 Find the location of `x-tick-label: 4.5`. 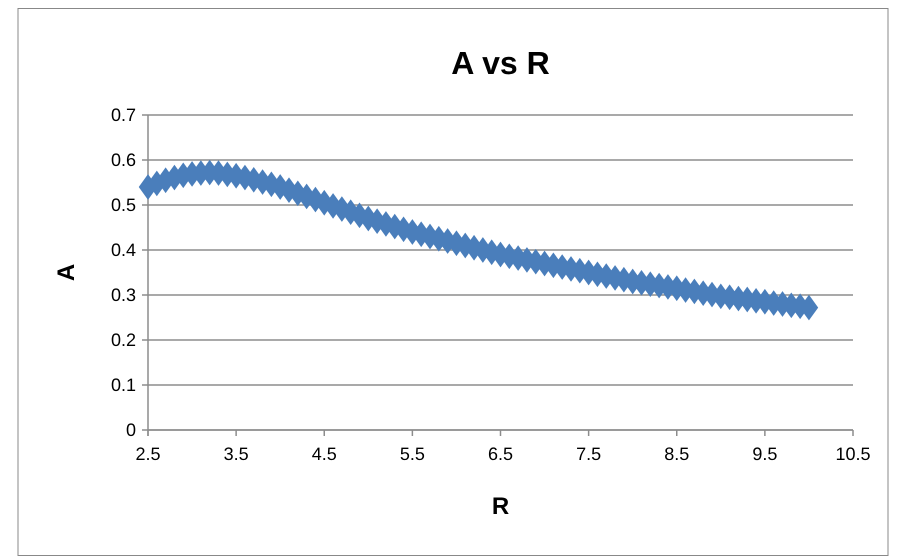

x-tick-label: 4.5 is located at coordinates (324, 454).